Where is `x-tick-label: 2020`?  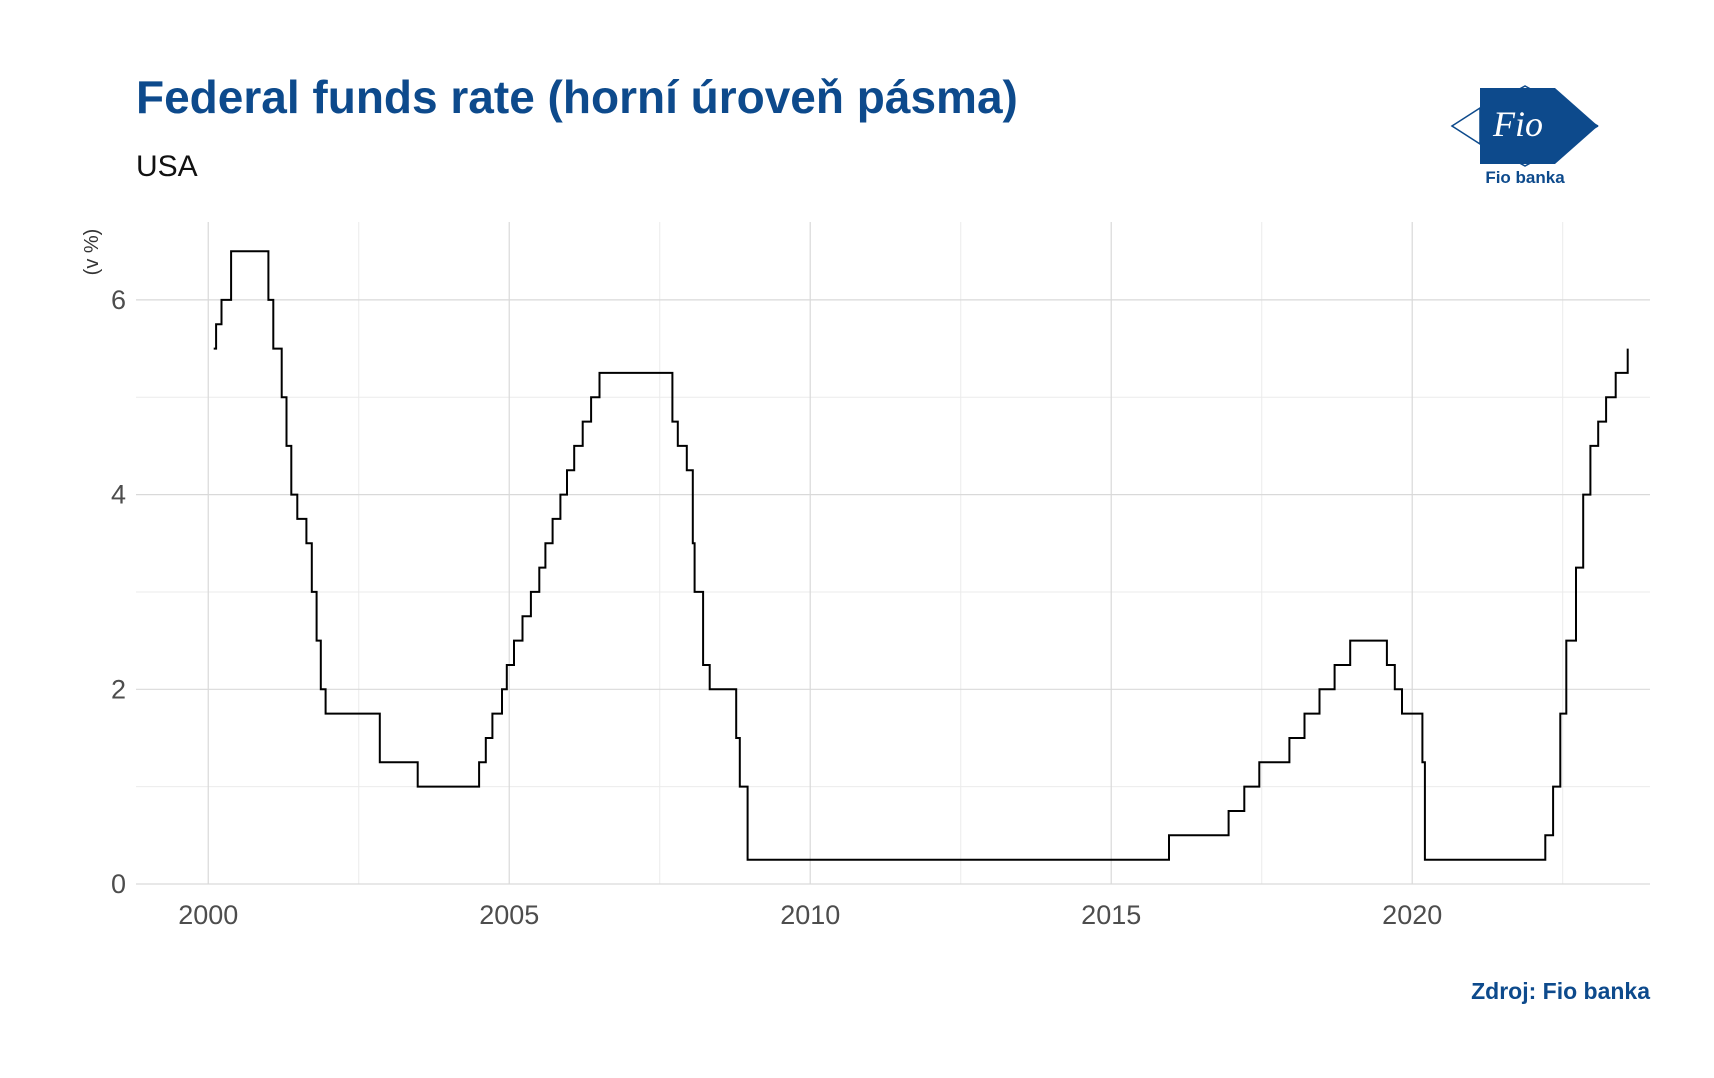 x-tick-label: 2020 is located at coordinates (1412, 915).